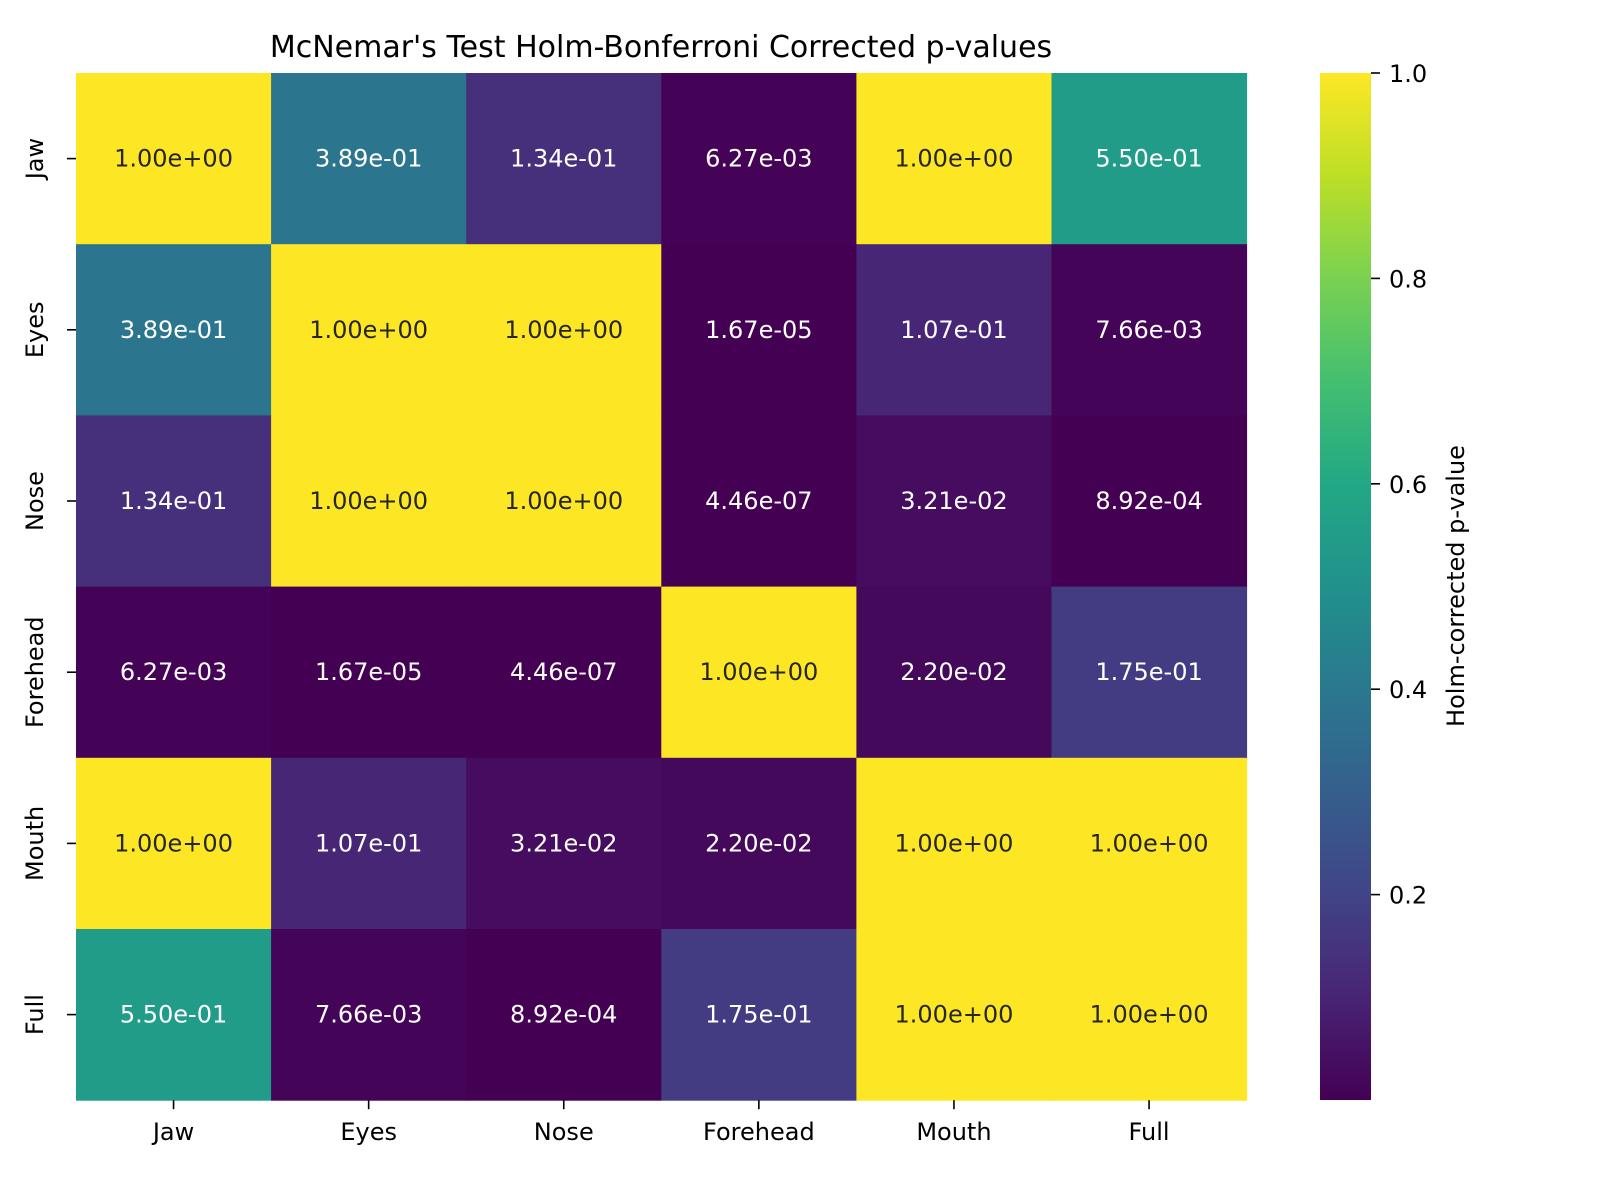  What do you see at coordinates (35, 672) in the screenshot?
I see `y-tick-label: Forehead` at bounding box center [35, 672].